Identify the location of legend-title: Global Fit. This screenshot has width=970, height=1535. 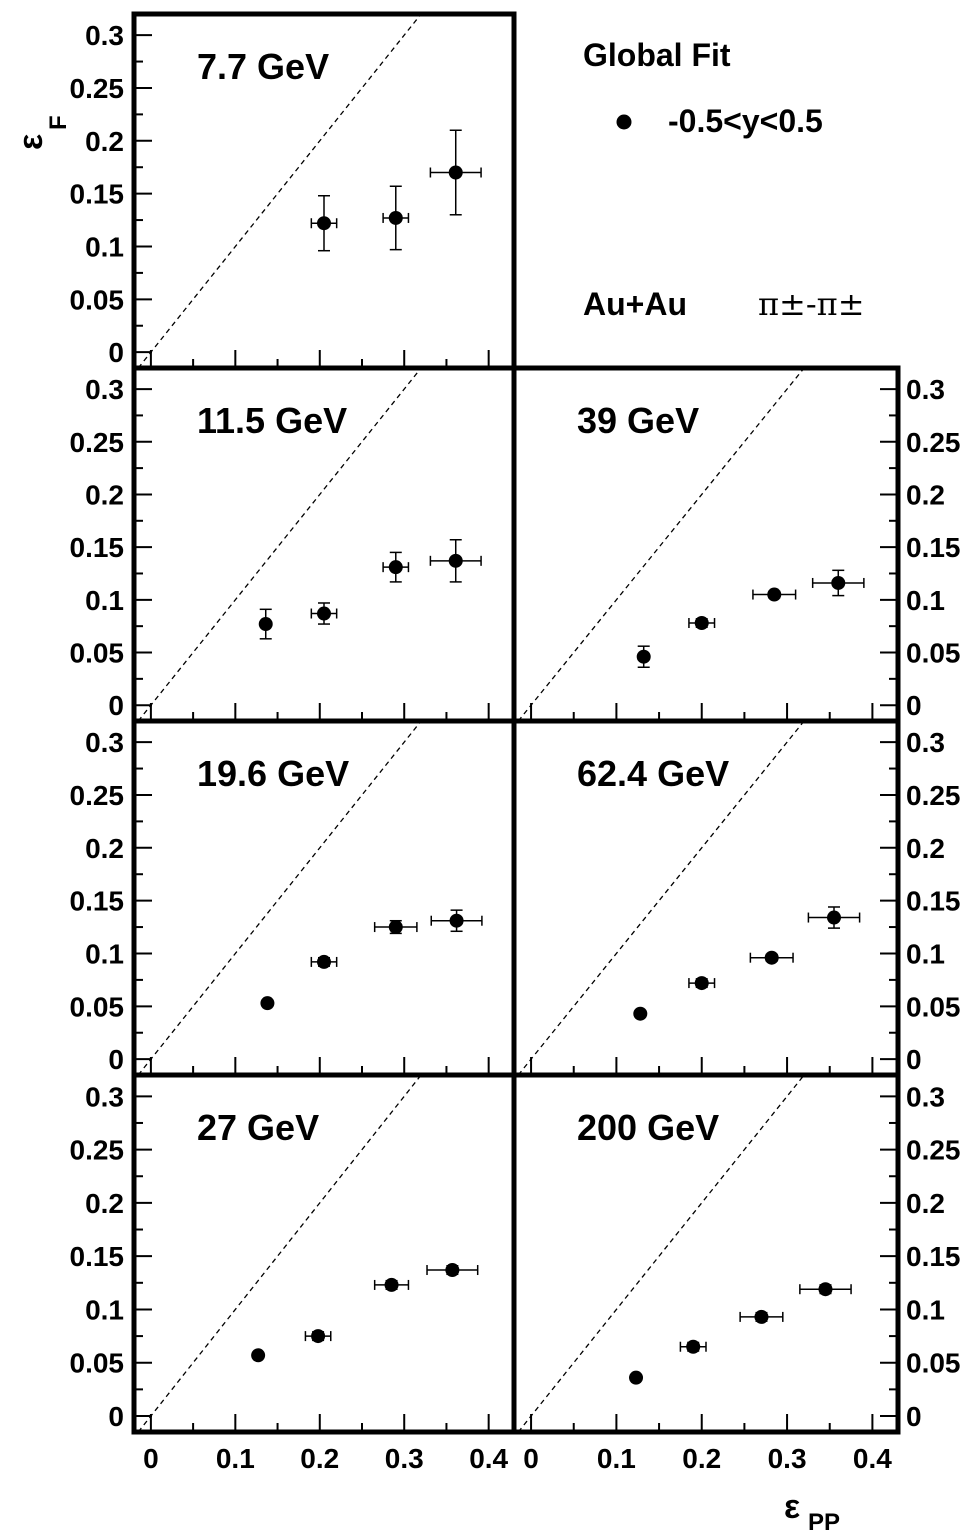
(657, 55).